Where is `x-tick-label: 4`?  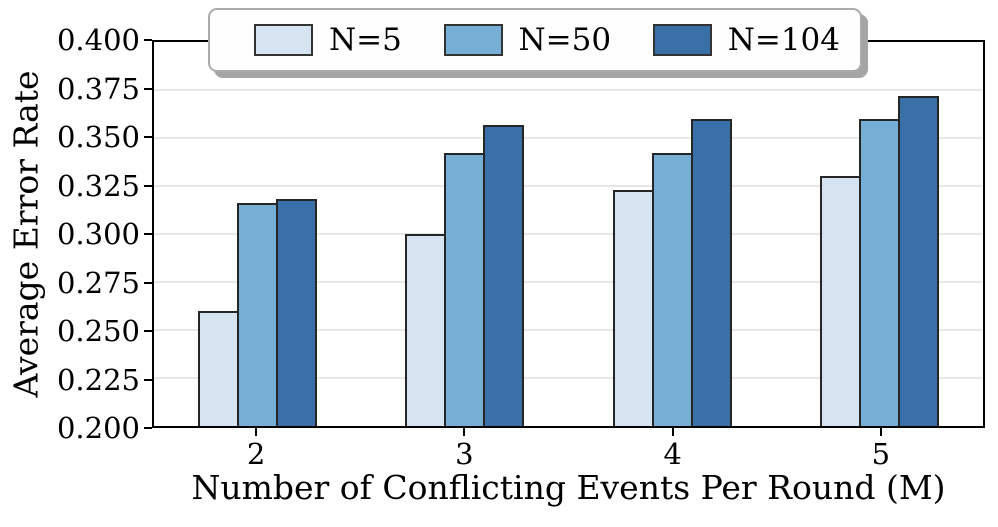
x-tick-label: 4 is located at coordinates (672, 454).